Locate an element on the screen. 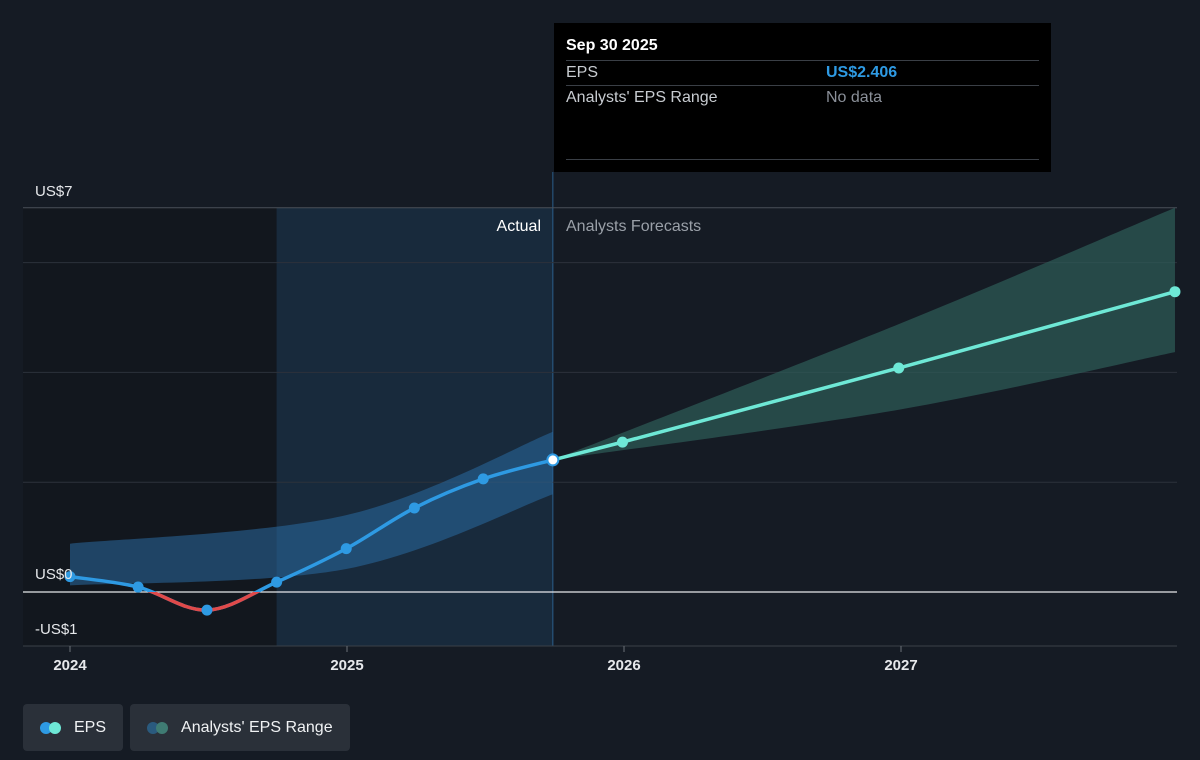 Image resolution: width=1200 pixels, height=760 pixels. tooltip-date: Sep 30 2025 is located at coordinates (612, 45).